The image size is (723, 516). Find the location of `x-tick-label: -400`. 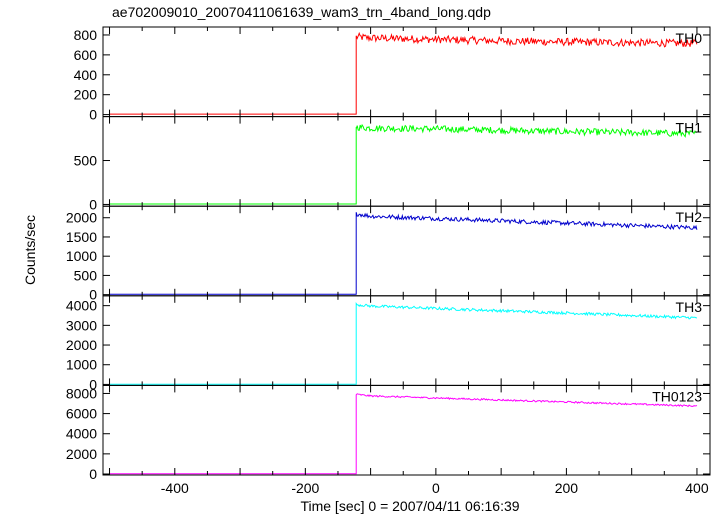

x-tick-label: -400 is located at coordinates (175, 488).